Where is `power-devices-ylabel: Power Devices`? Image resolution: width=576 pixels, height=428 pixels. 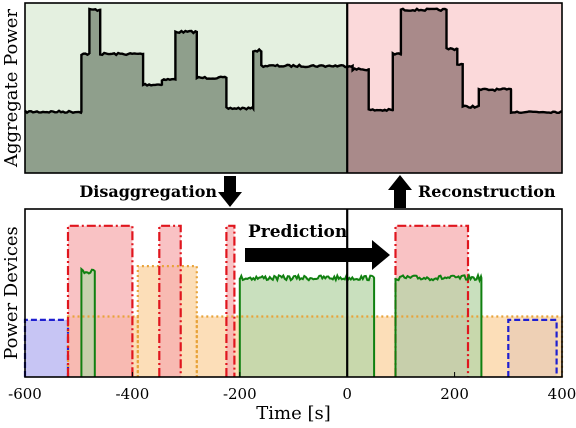 power-devices-ylabel: Power Devices is located at coordinates (11, 293).